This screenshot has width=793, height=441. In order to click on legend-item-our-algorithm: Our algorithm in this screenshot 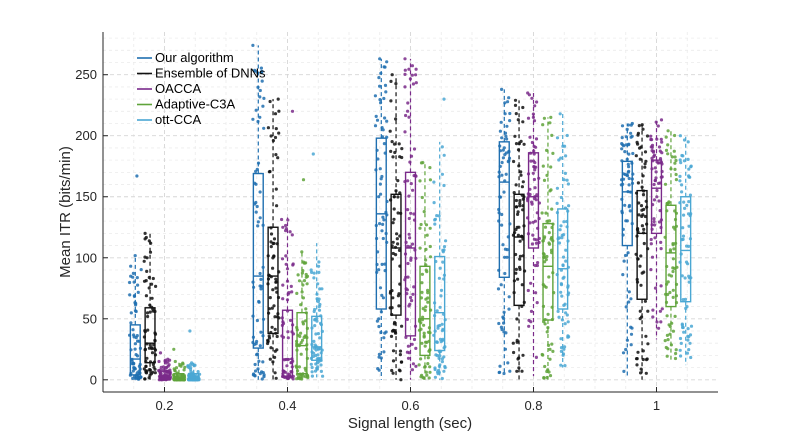, I will do `click(185, 57)`.